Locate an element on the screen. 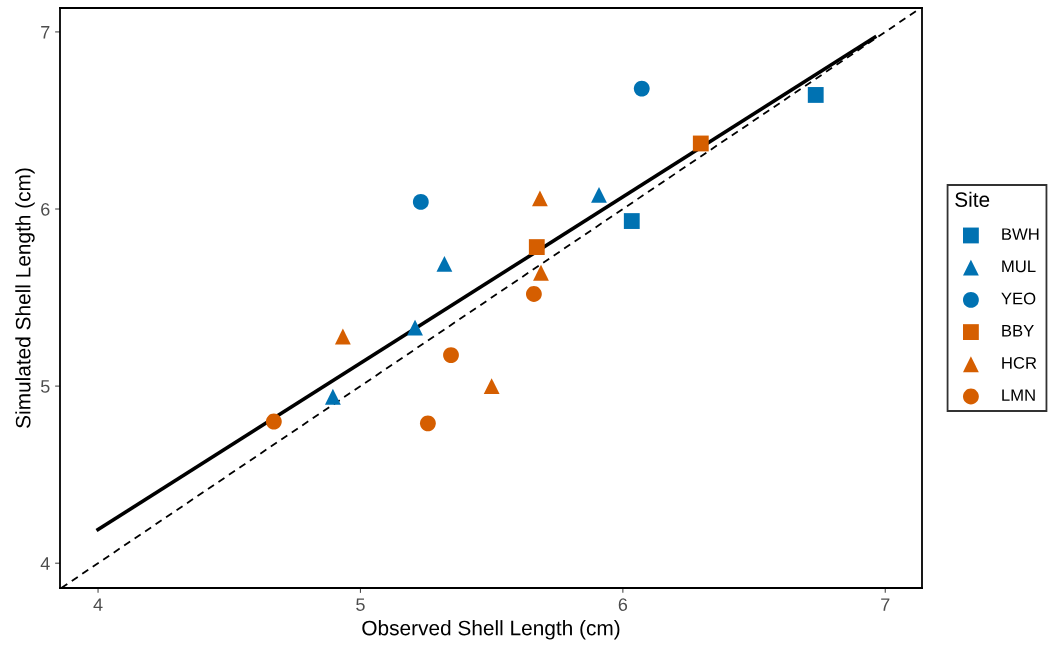 The image size is (1050, 649). x-tick-label: 7 is located at coordinates (885, 604).